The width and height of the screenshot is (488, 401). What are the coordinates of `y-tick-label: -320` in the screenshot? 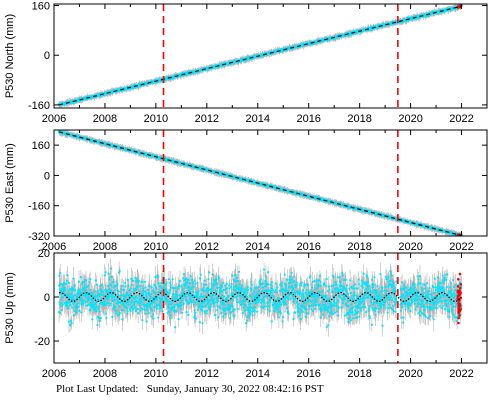 It's located at (39, 237).